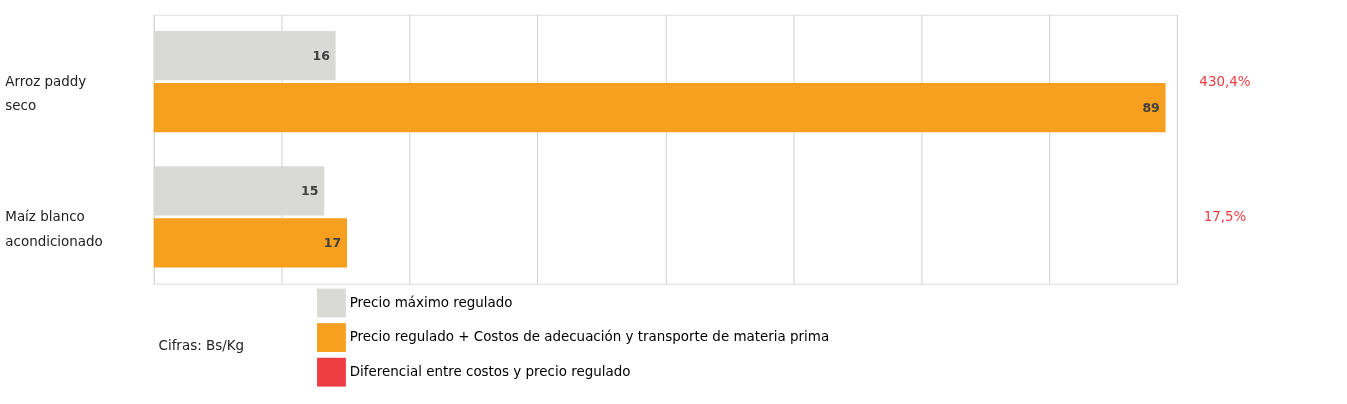  Describe the element at coordinates (332, 242) in the screenshot. I see `data-label: 17` at that location.